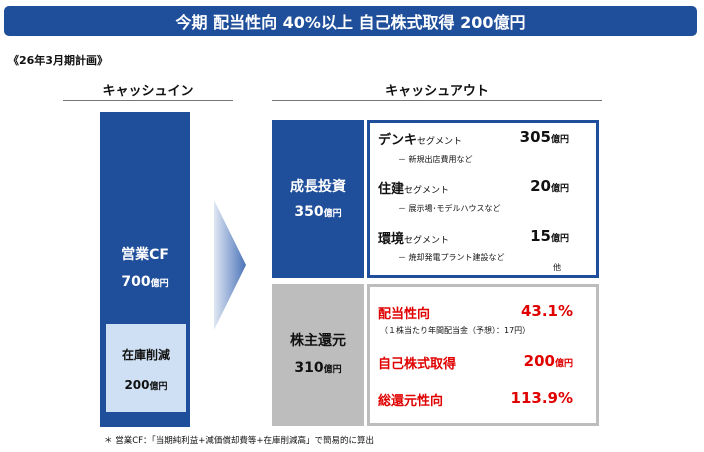 The width and height of the screenshot is (704, 452). I want to click on segment-denki-value: 305億円, so click(534, 137).